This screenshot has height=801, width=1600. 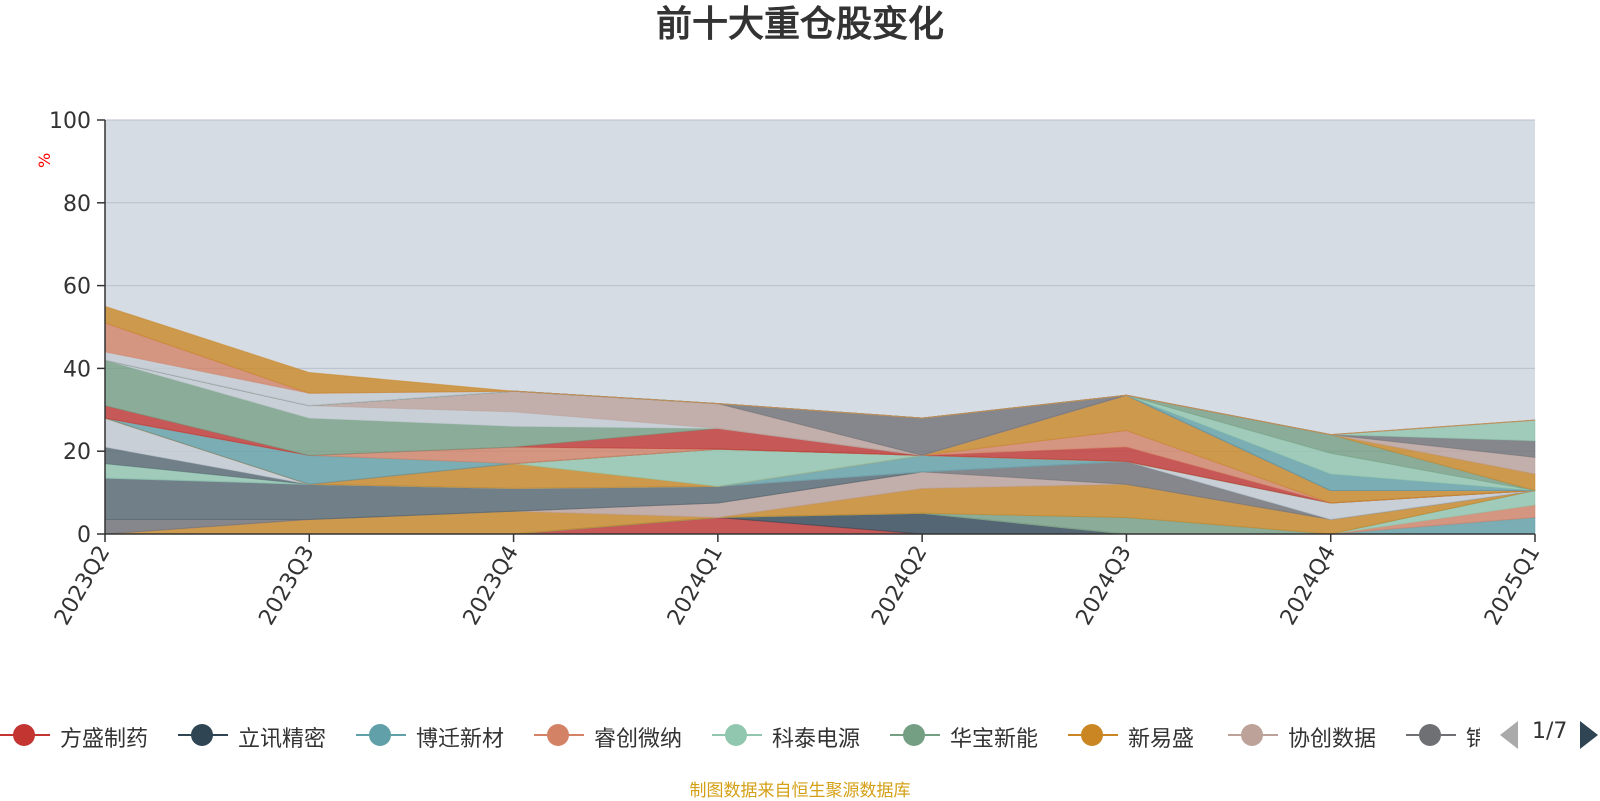 I want to click on x-tick-label: 2024Q1, so click(x=695, y=586).